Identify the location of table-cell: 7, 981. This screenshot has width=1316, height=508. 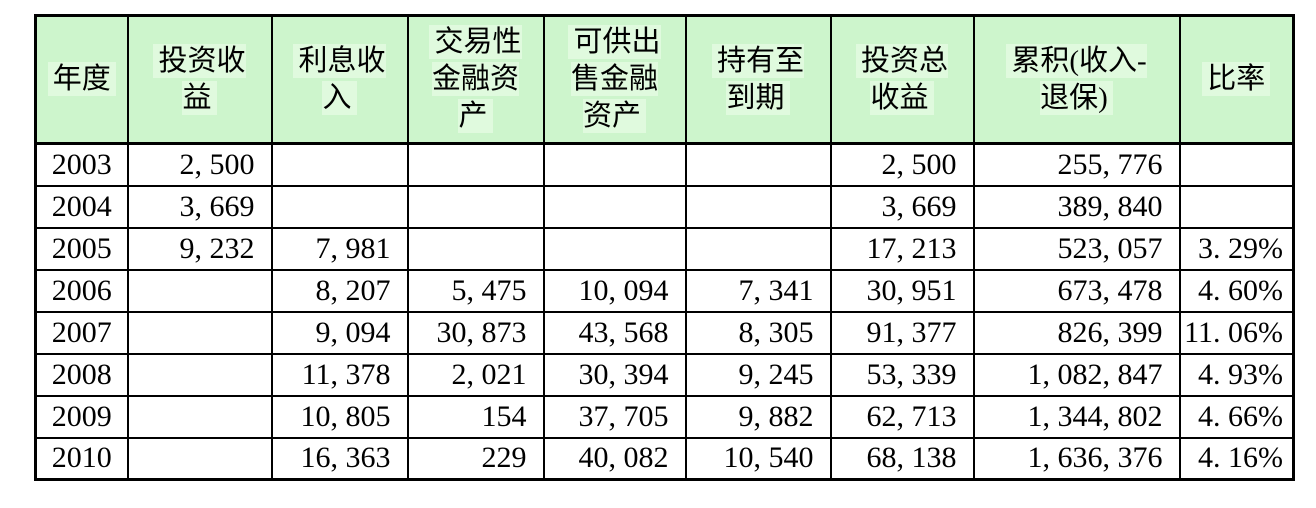
(339, 248).